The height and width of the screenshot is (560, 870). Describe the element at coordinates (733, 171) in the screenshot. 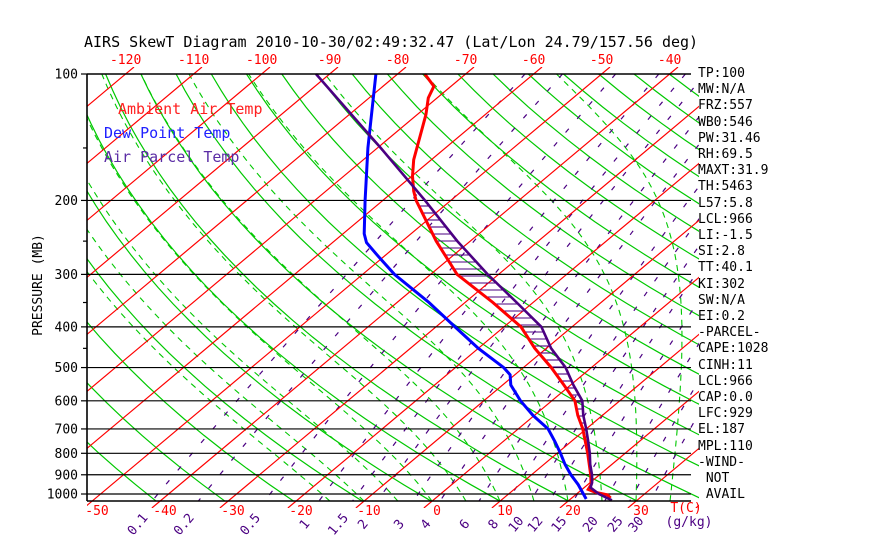

I see `index-value: MAXT:31.9` at that location.